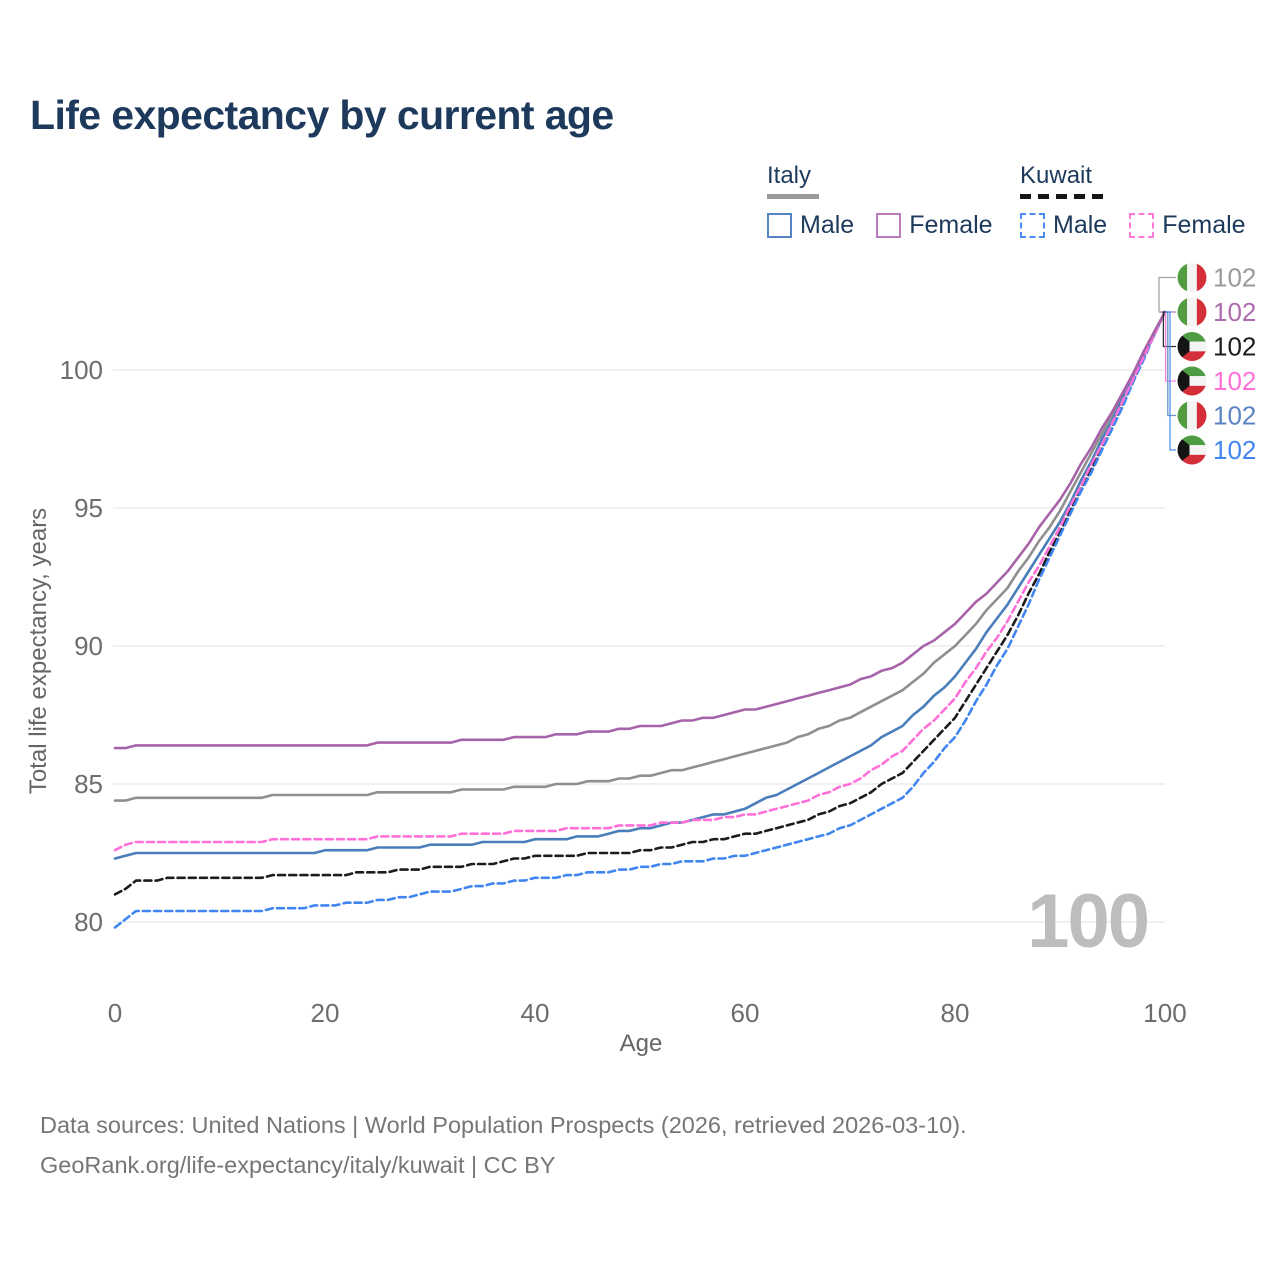 This screenshot has width=1280, height=1280. Describe the element at coordinates (745, 1013) in the screenshot. I see `x-tick-label: 60` at that location.